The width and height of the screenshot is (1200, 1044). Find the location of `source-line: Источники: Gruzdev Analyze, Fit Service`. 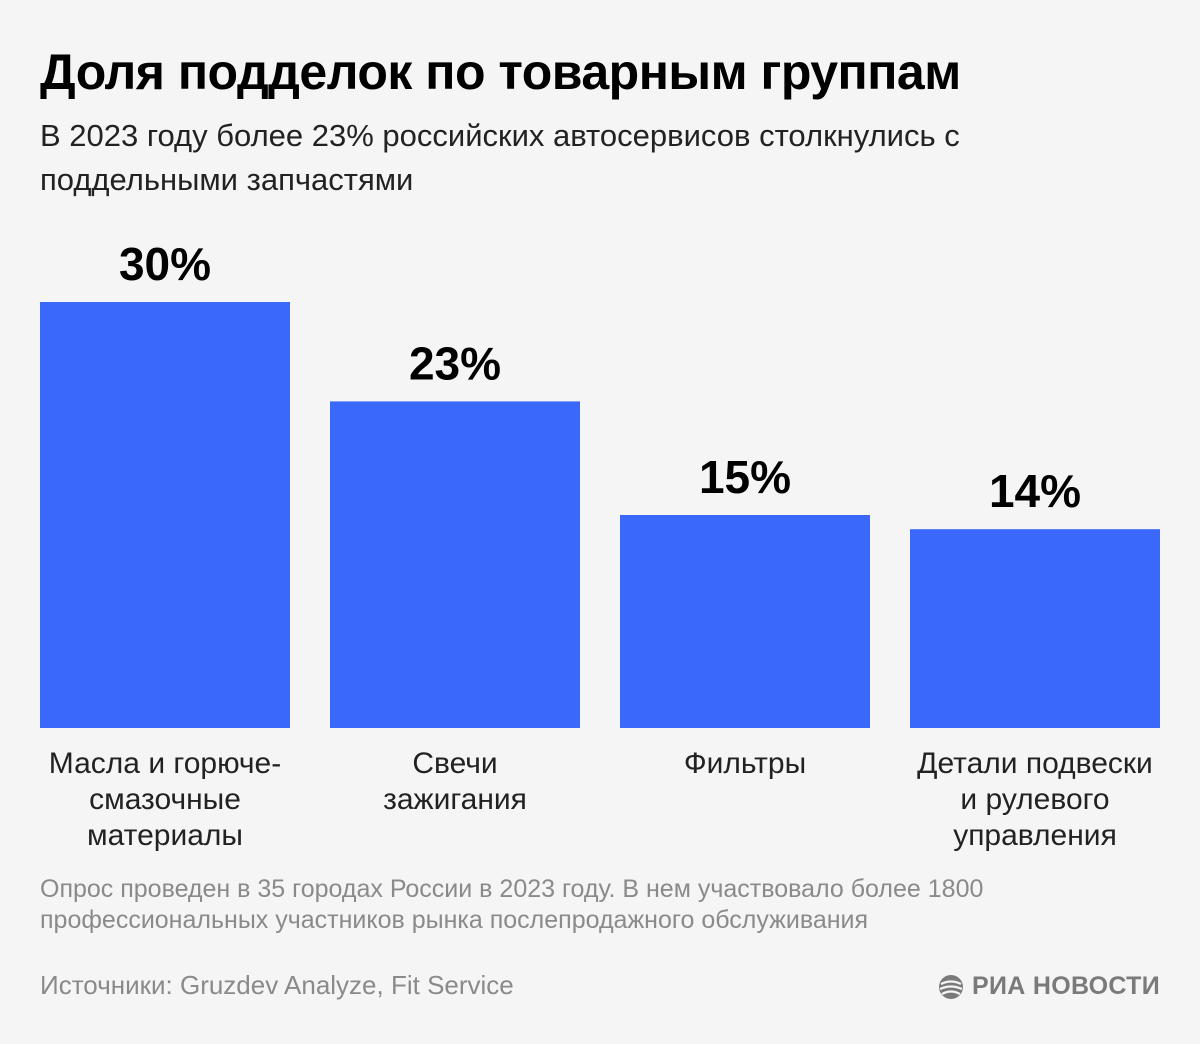

source-line: Источники: Gruzdev Analyze, Fit Service is located at coordinates (277, 985).